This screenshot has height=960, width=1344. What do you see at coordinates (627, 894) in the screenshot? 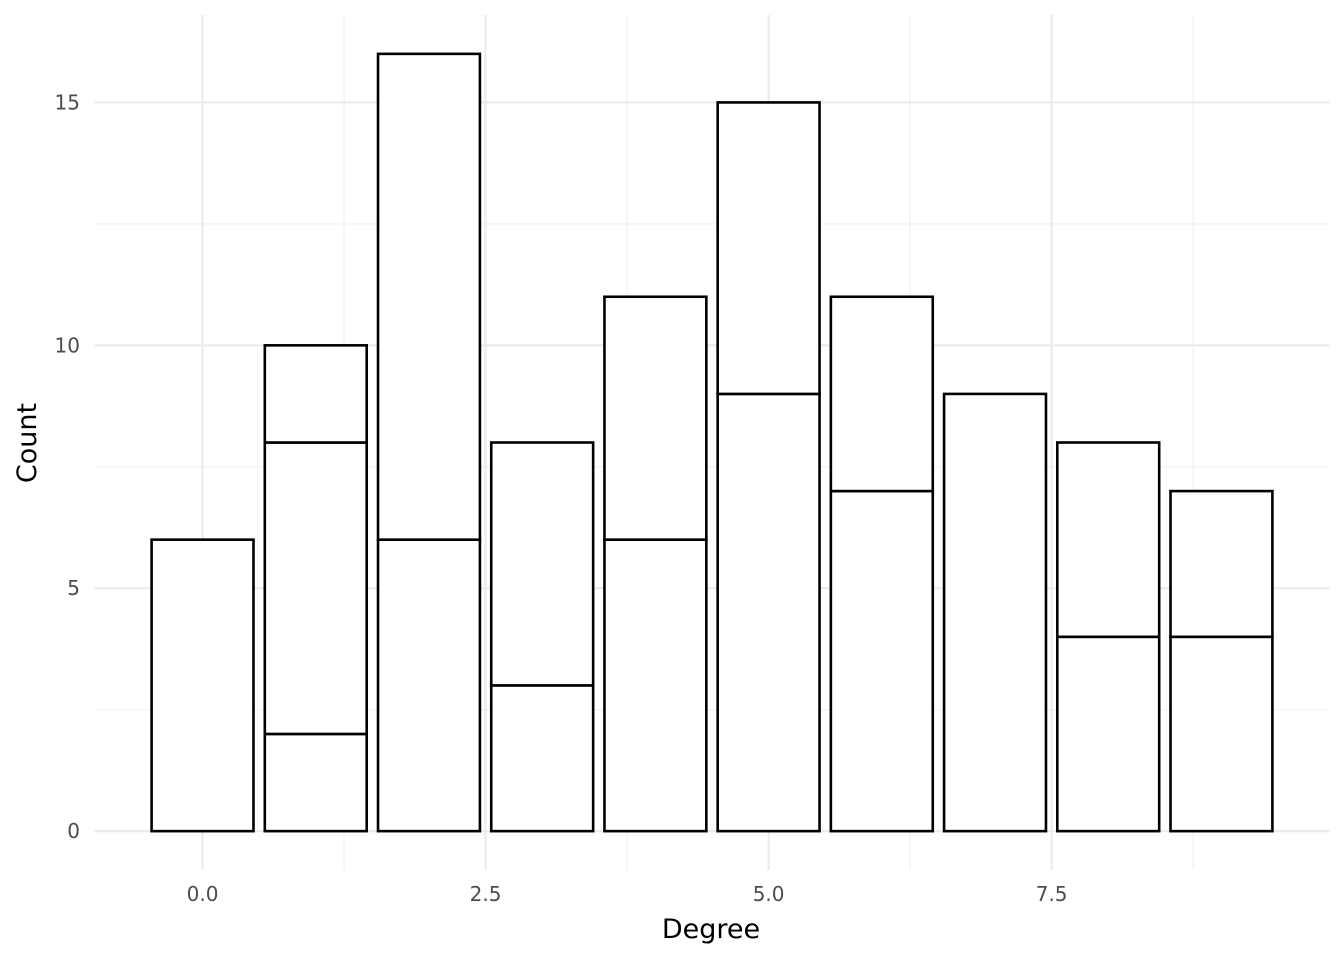
I see `x-axis-tick-labels: 0.0 2.5 5.0 7.5` at bounding box center [627, 894].